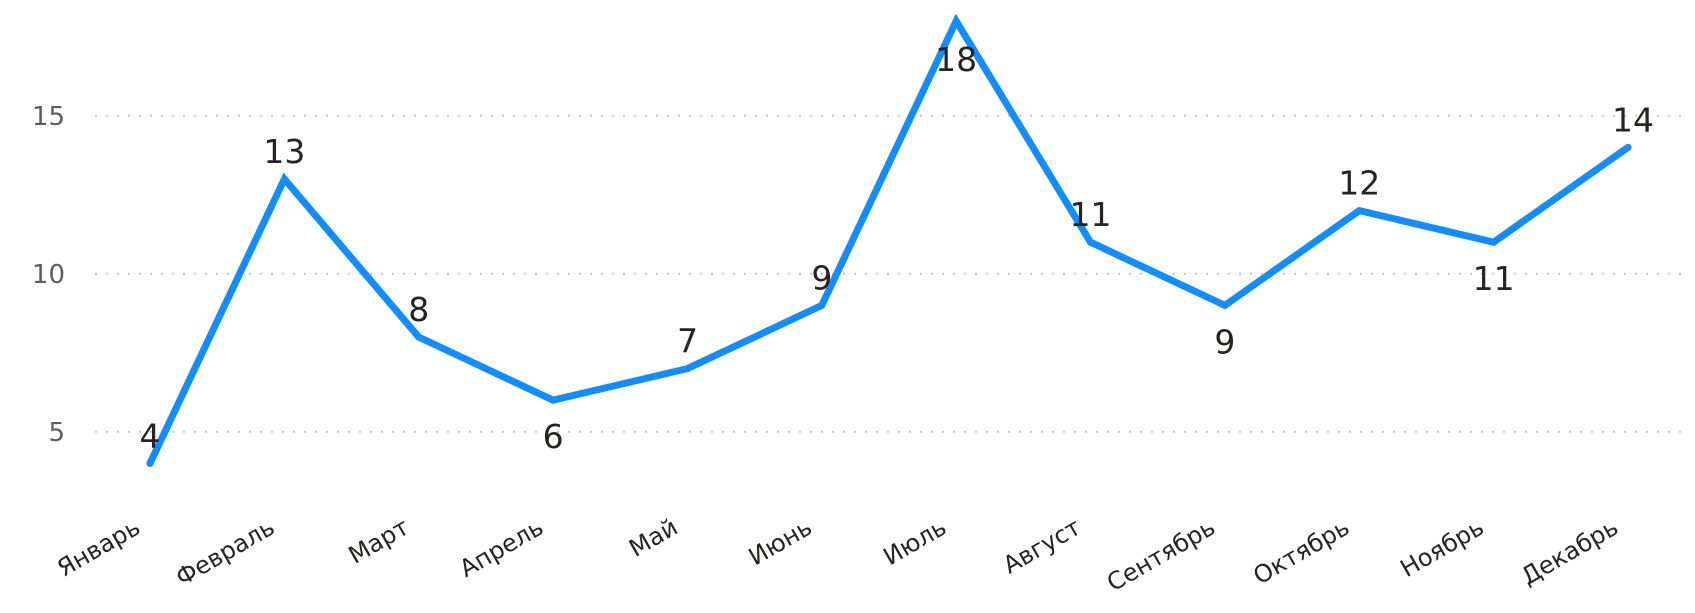  I want to click on x-tick-label: Февраль, so click(225, 552).